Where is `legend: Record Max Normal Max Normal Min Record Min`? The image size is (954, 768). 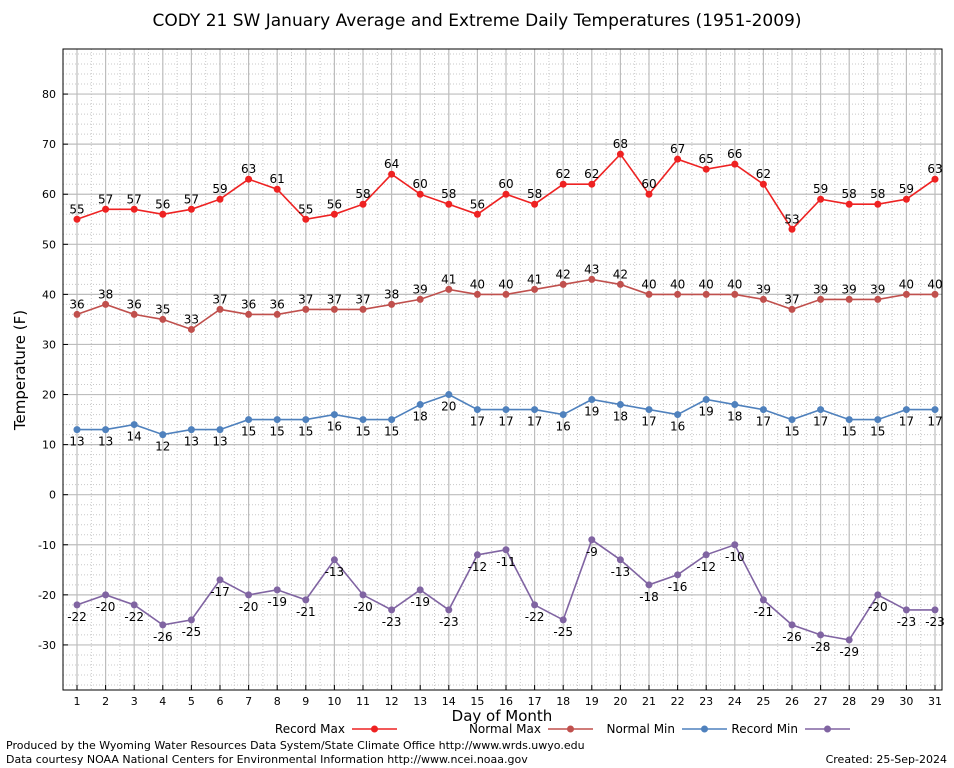
legend: Record Max Normal Max Normal Min Record Min is located at coordinates (562, 729).